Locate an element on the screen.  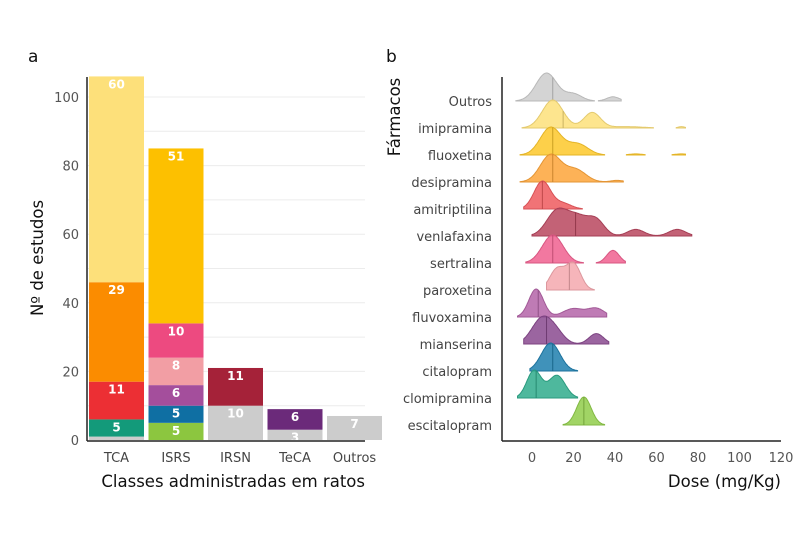
bar-data-label: 7 is located at coordinates (354, 424).